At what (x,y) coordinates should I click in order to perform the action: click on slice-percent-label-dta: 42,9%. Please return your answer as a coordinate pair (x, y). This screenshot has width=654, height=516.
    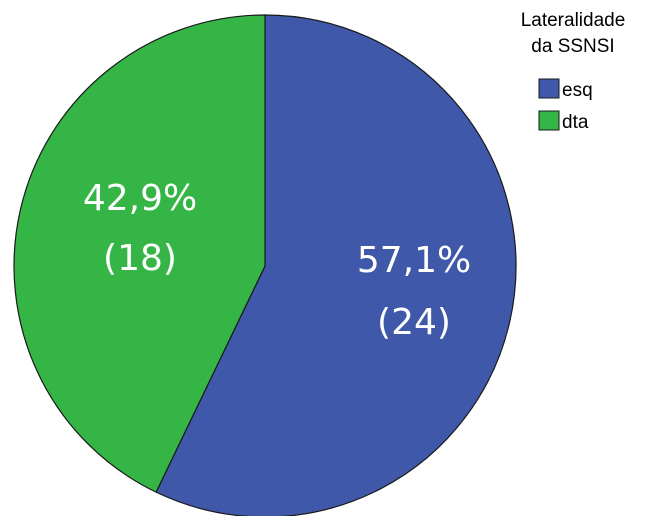
    Looking at the image, I should click on (140, 198).